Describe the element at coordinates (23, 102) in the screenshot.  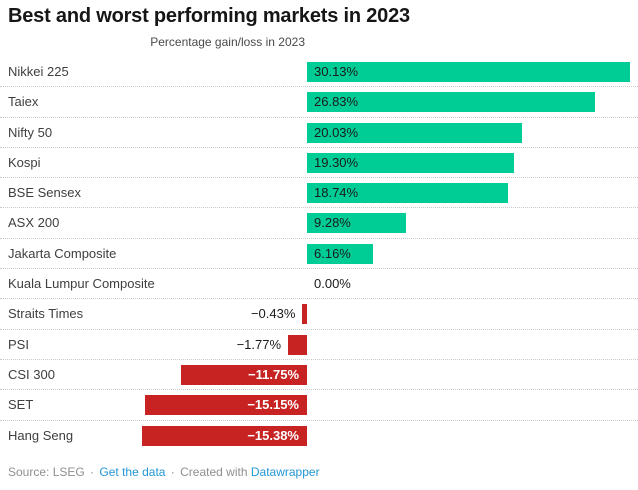
I see `category-label: Taiex` at that location.